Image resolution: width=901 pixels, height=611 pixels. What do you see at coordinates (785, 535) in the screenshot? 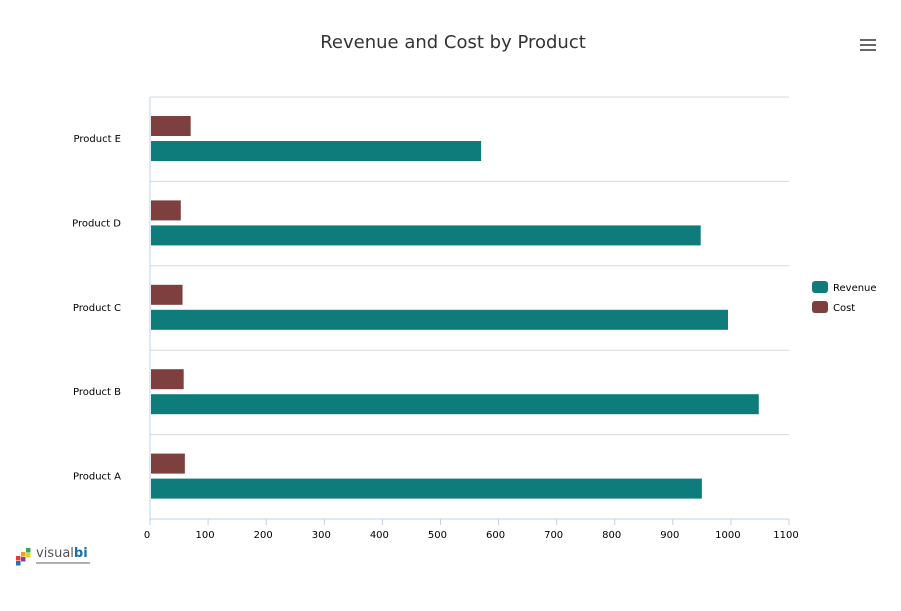
I see `x-tick-label: 1100` at bounding box center [785, 535].